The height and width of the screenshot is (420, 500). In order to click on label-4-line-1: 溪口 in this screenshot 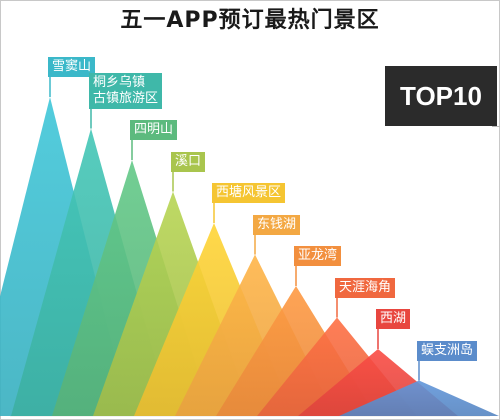, I will do `click(188, 161)`.